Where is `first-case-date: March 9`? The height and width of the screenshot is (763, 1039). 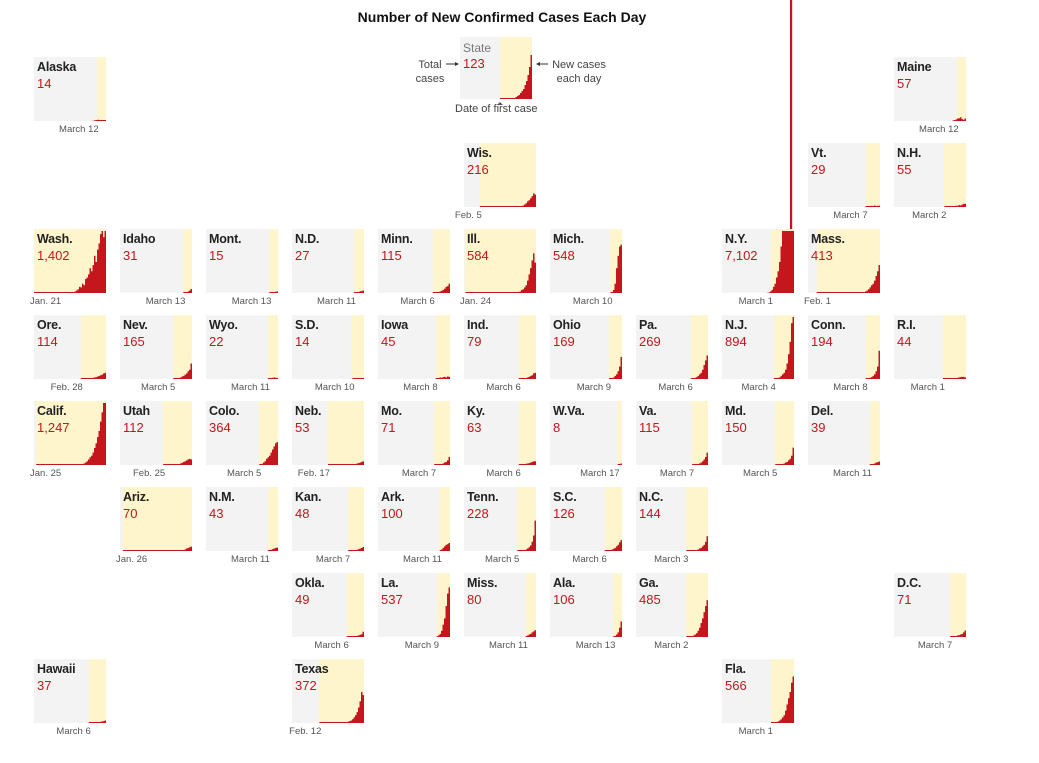 first-case-date: March 9 is located at coordinates (422, 645).